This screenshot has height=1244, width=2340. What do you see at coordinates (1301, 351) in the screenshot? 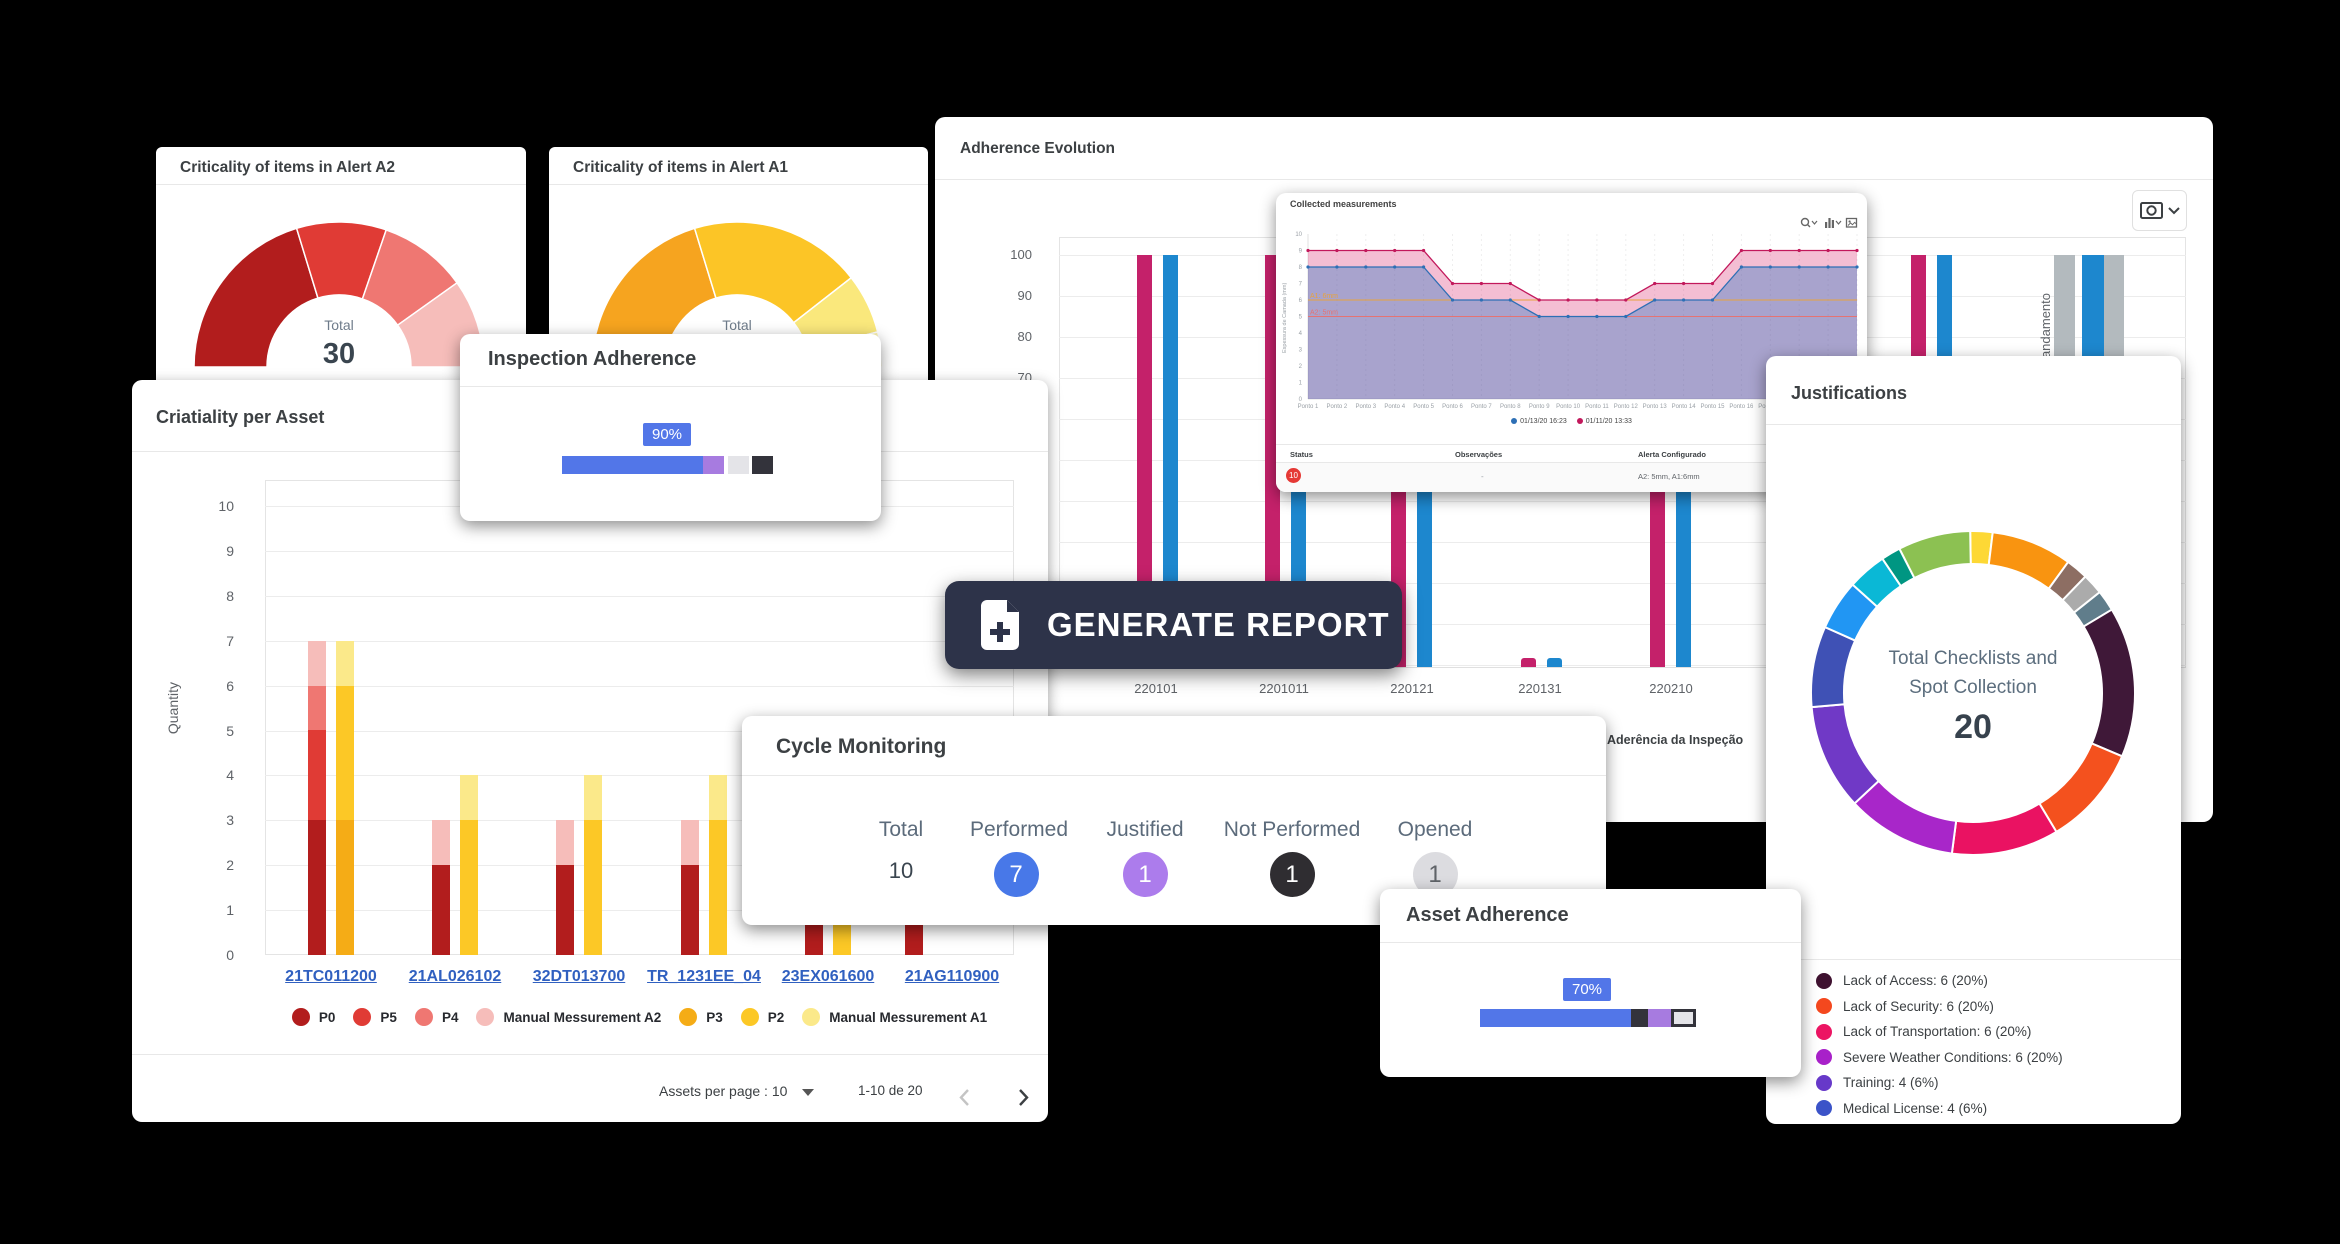
I see `svg-text: 3` at bounding box center [1301, 351].